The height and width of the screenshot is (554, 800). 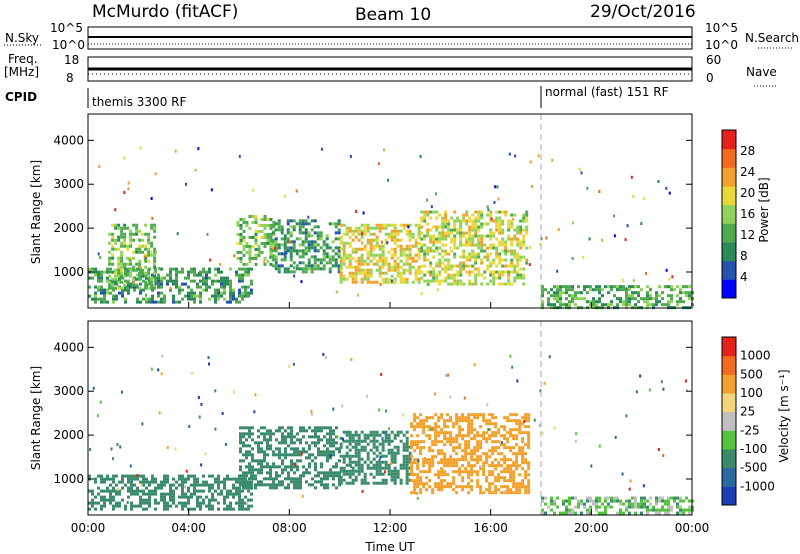 What do you see at coordinates (729, 177) in the screenshot?
I see `colorbar-segment` at bounding box center [729, 177].